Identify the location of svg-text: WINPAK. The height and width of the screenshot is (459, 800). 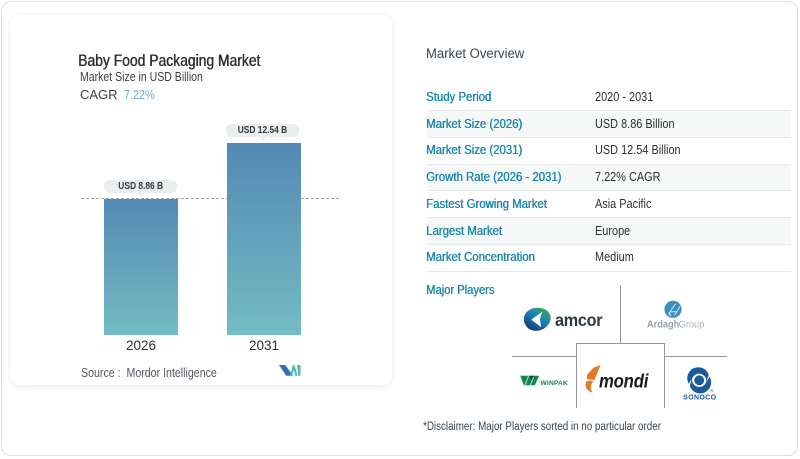
(554, 383).